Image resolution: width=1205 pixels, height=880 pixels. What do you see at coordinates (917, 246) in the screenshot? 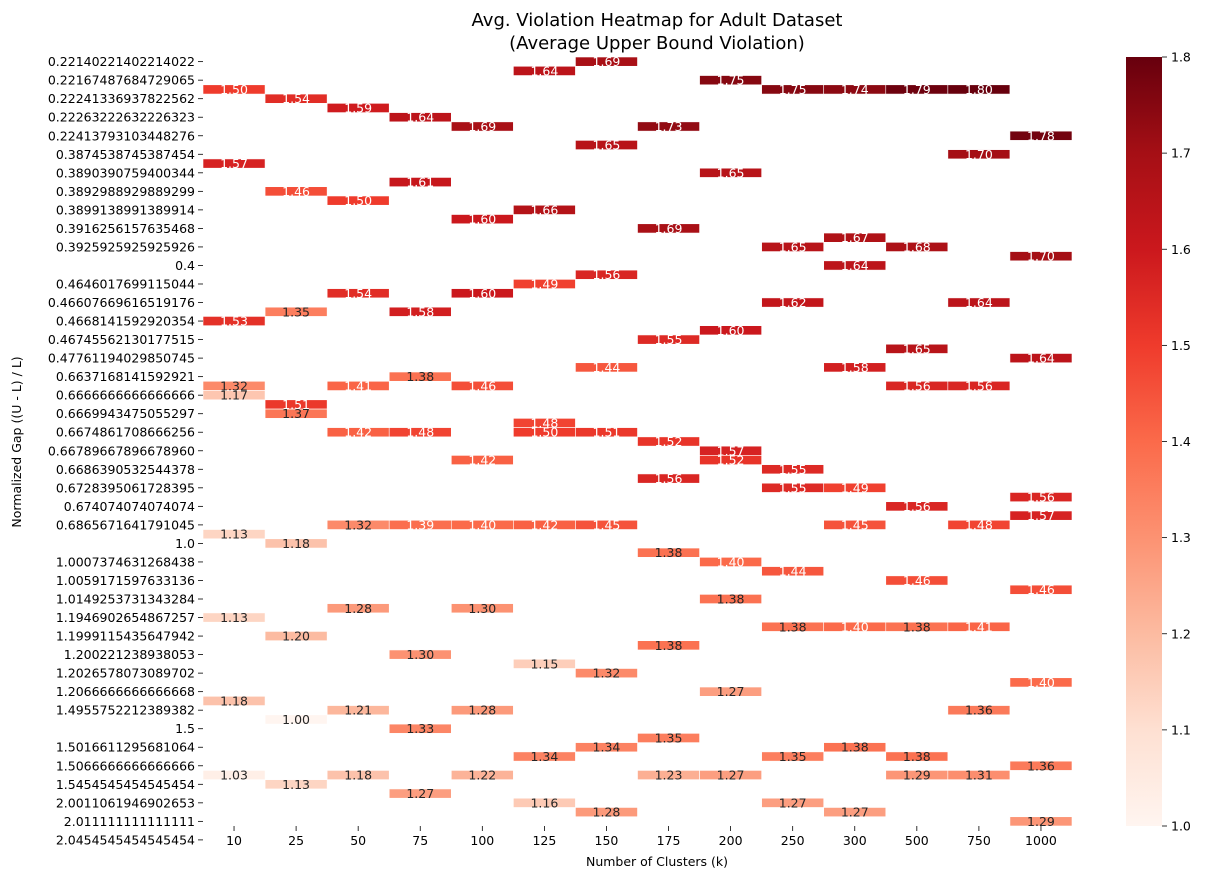
I see `cell-value-label: 1.68` at bounding box center [917, 246].